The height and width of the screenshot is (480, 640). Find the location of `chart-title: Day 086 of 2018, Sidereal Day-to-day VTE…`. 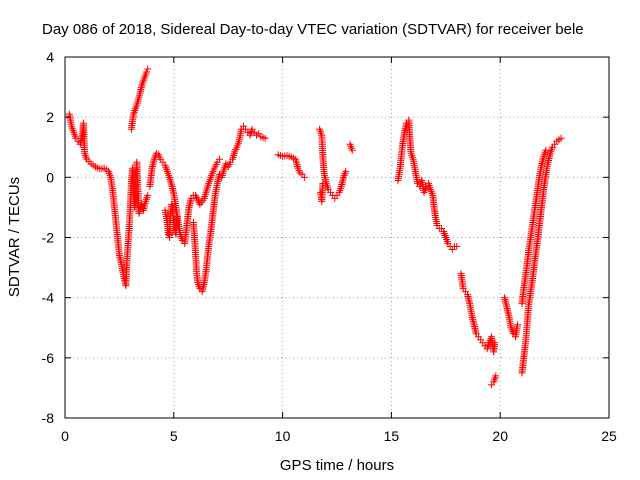

chart-title: Day 086 of 2018, Sidereal Day-to-day VTE… is located at coordinates (313, 29).